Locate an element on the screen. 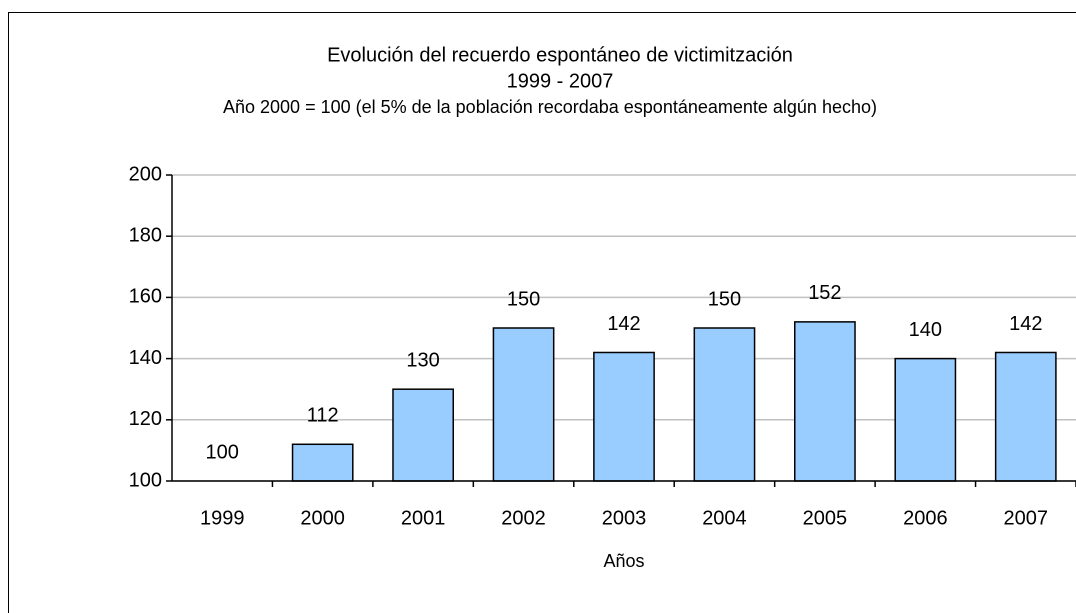  x-tick-label: 1999 is located at coordinates (222, 518).